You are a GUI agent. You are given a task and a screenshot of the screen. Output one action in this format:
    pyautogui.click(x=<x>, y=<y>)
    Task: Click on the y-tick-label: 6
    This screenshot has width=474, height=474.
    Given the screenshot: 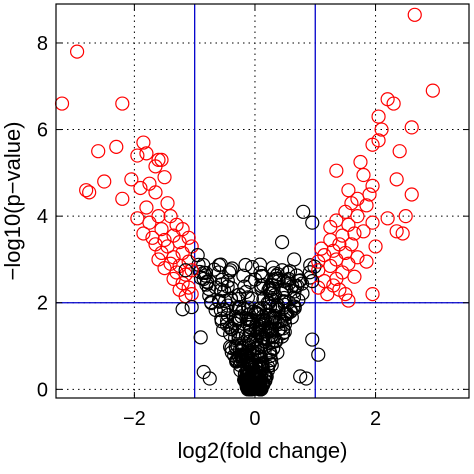 What is the action you would take?
    pyautogui.click(x=42, y=131)
    